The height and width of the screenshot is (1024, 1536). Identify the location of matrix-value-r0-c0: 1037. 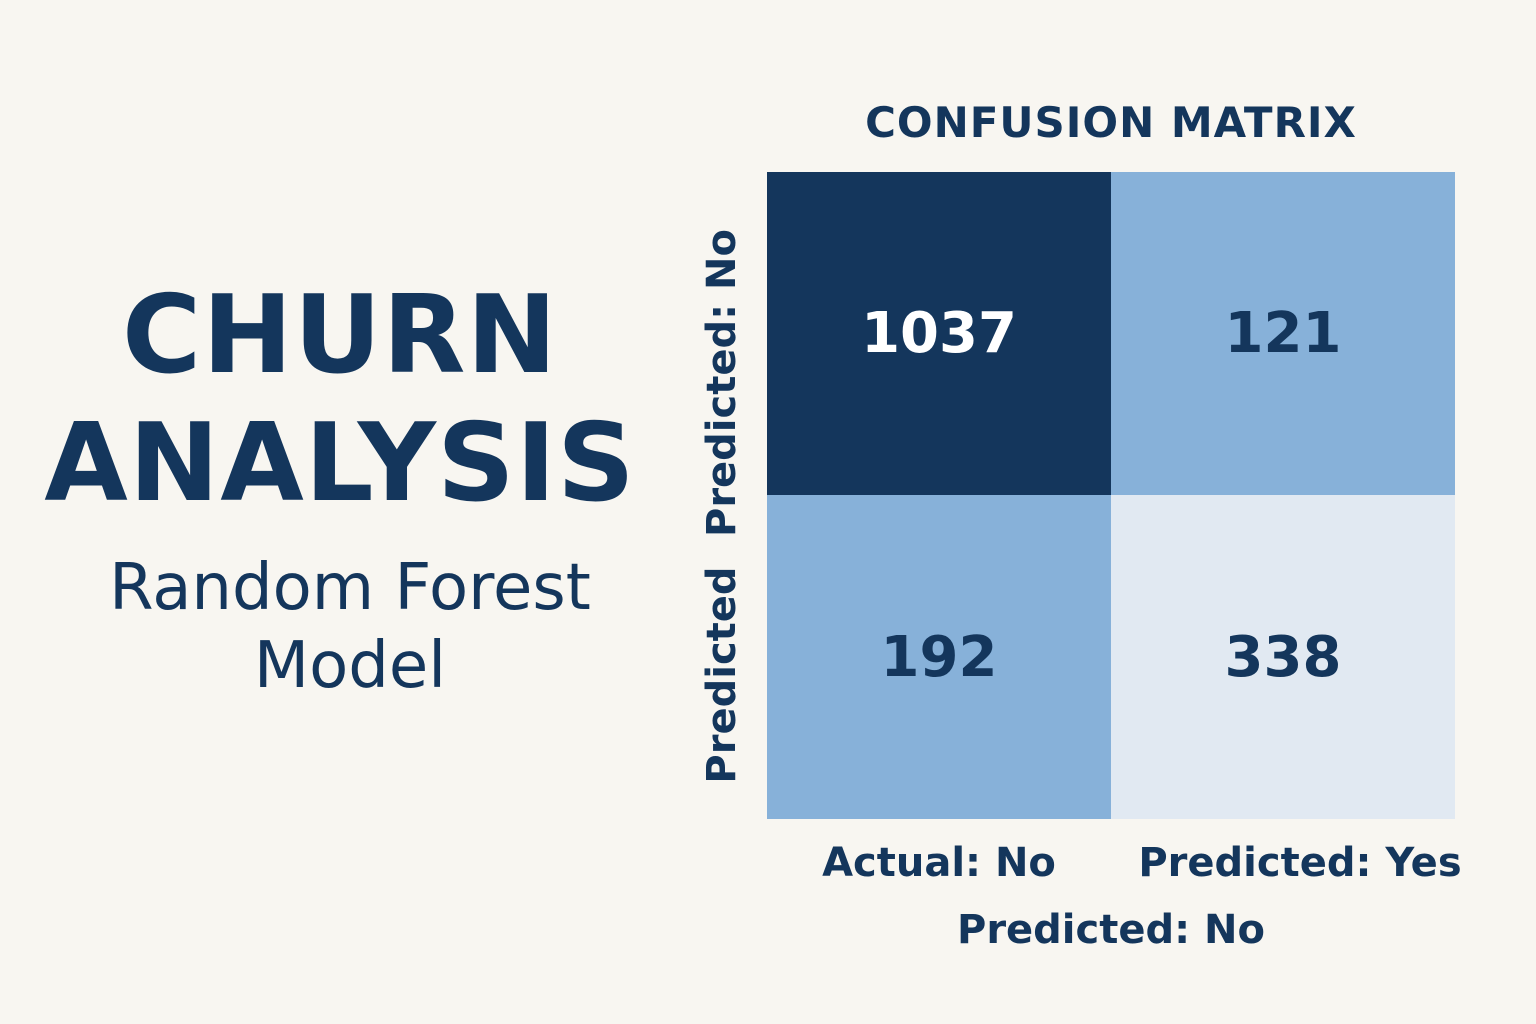
(939, 333).